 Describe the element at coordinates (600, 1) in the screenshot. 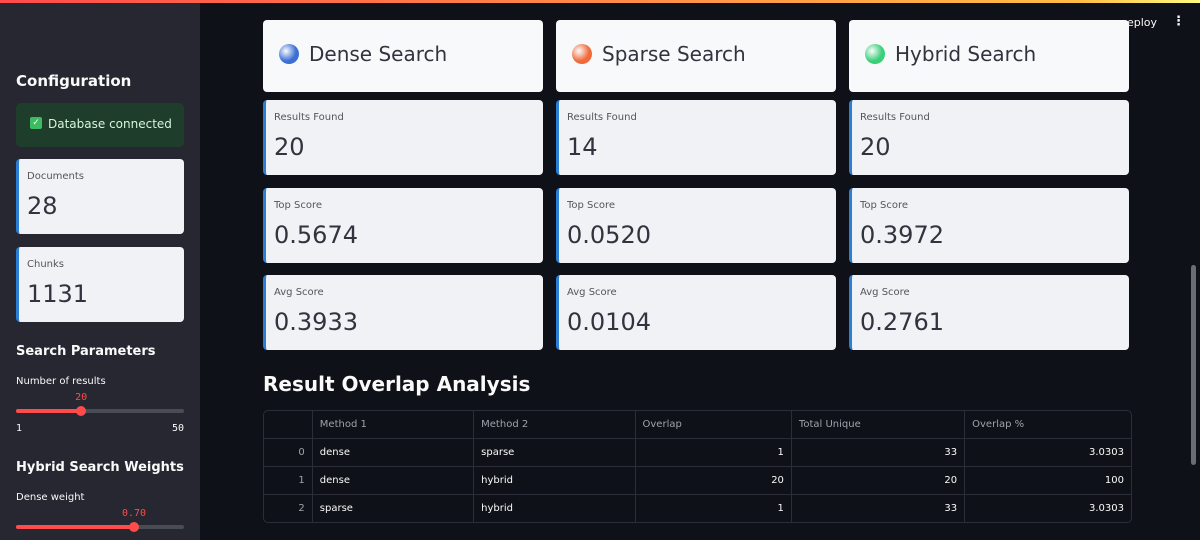

I see `top-decoration` at that location.